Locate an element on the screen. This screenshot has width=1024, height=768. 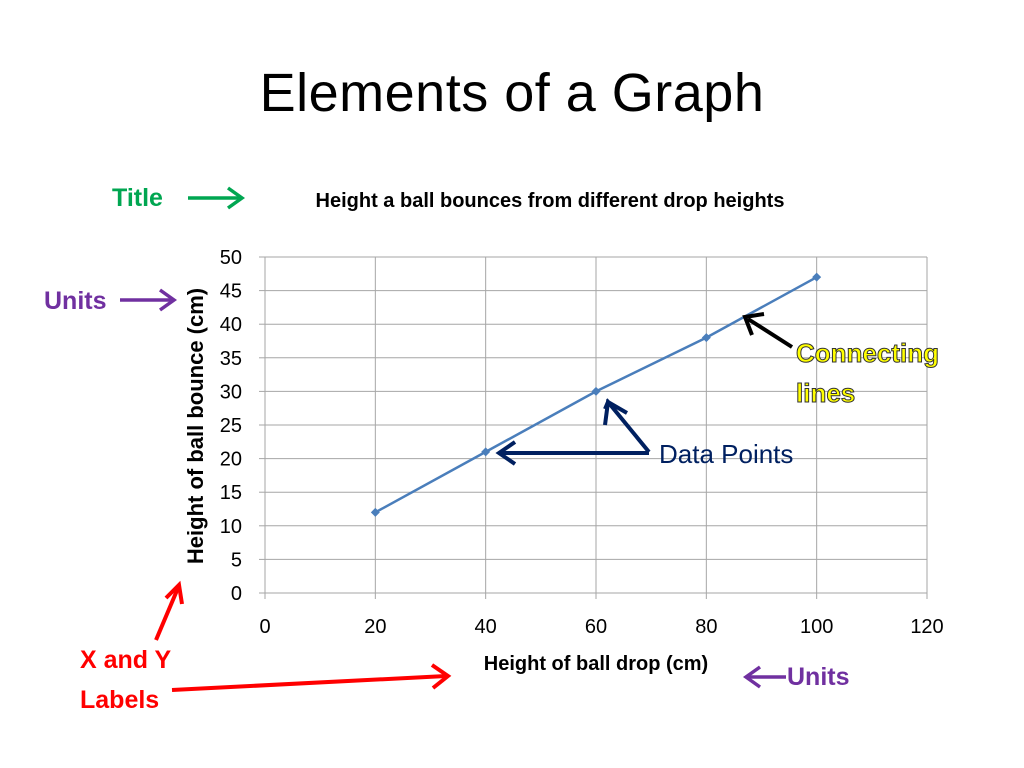
data-points-arrow-icon is located at coordinates (573, 432).